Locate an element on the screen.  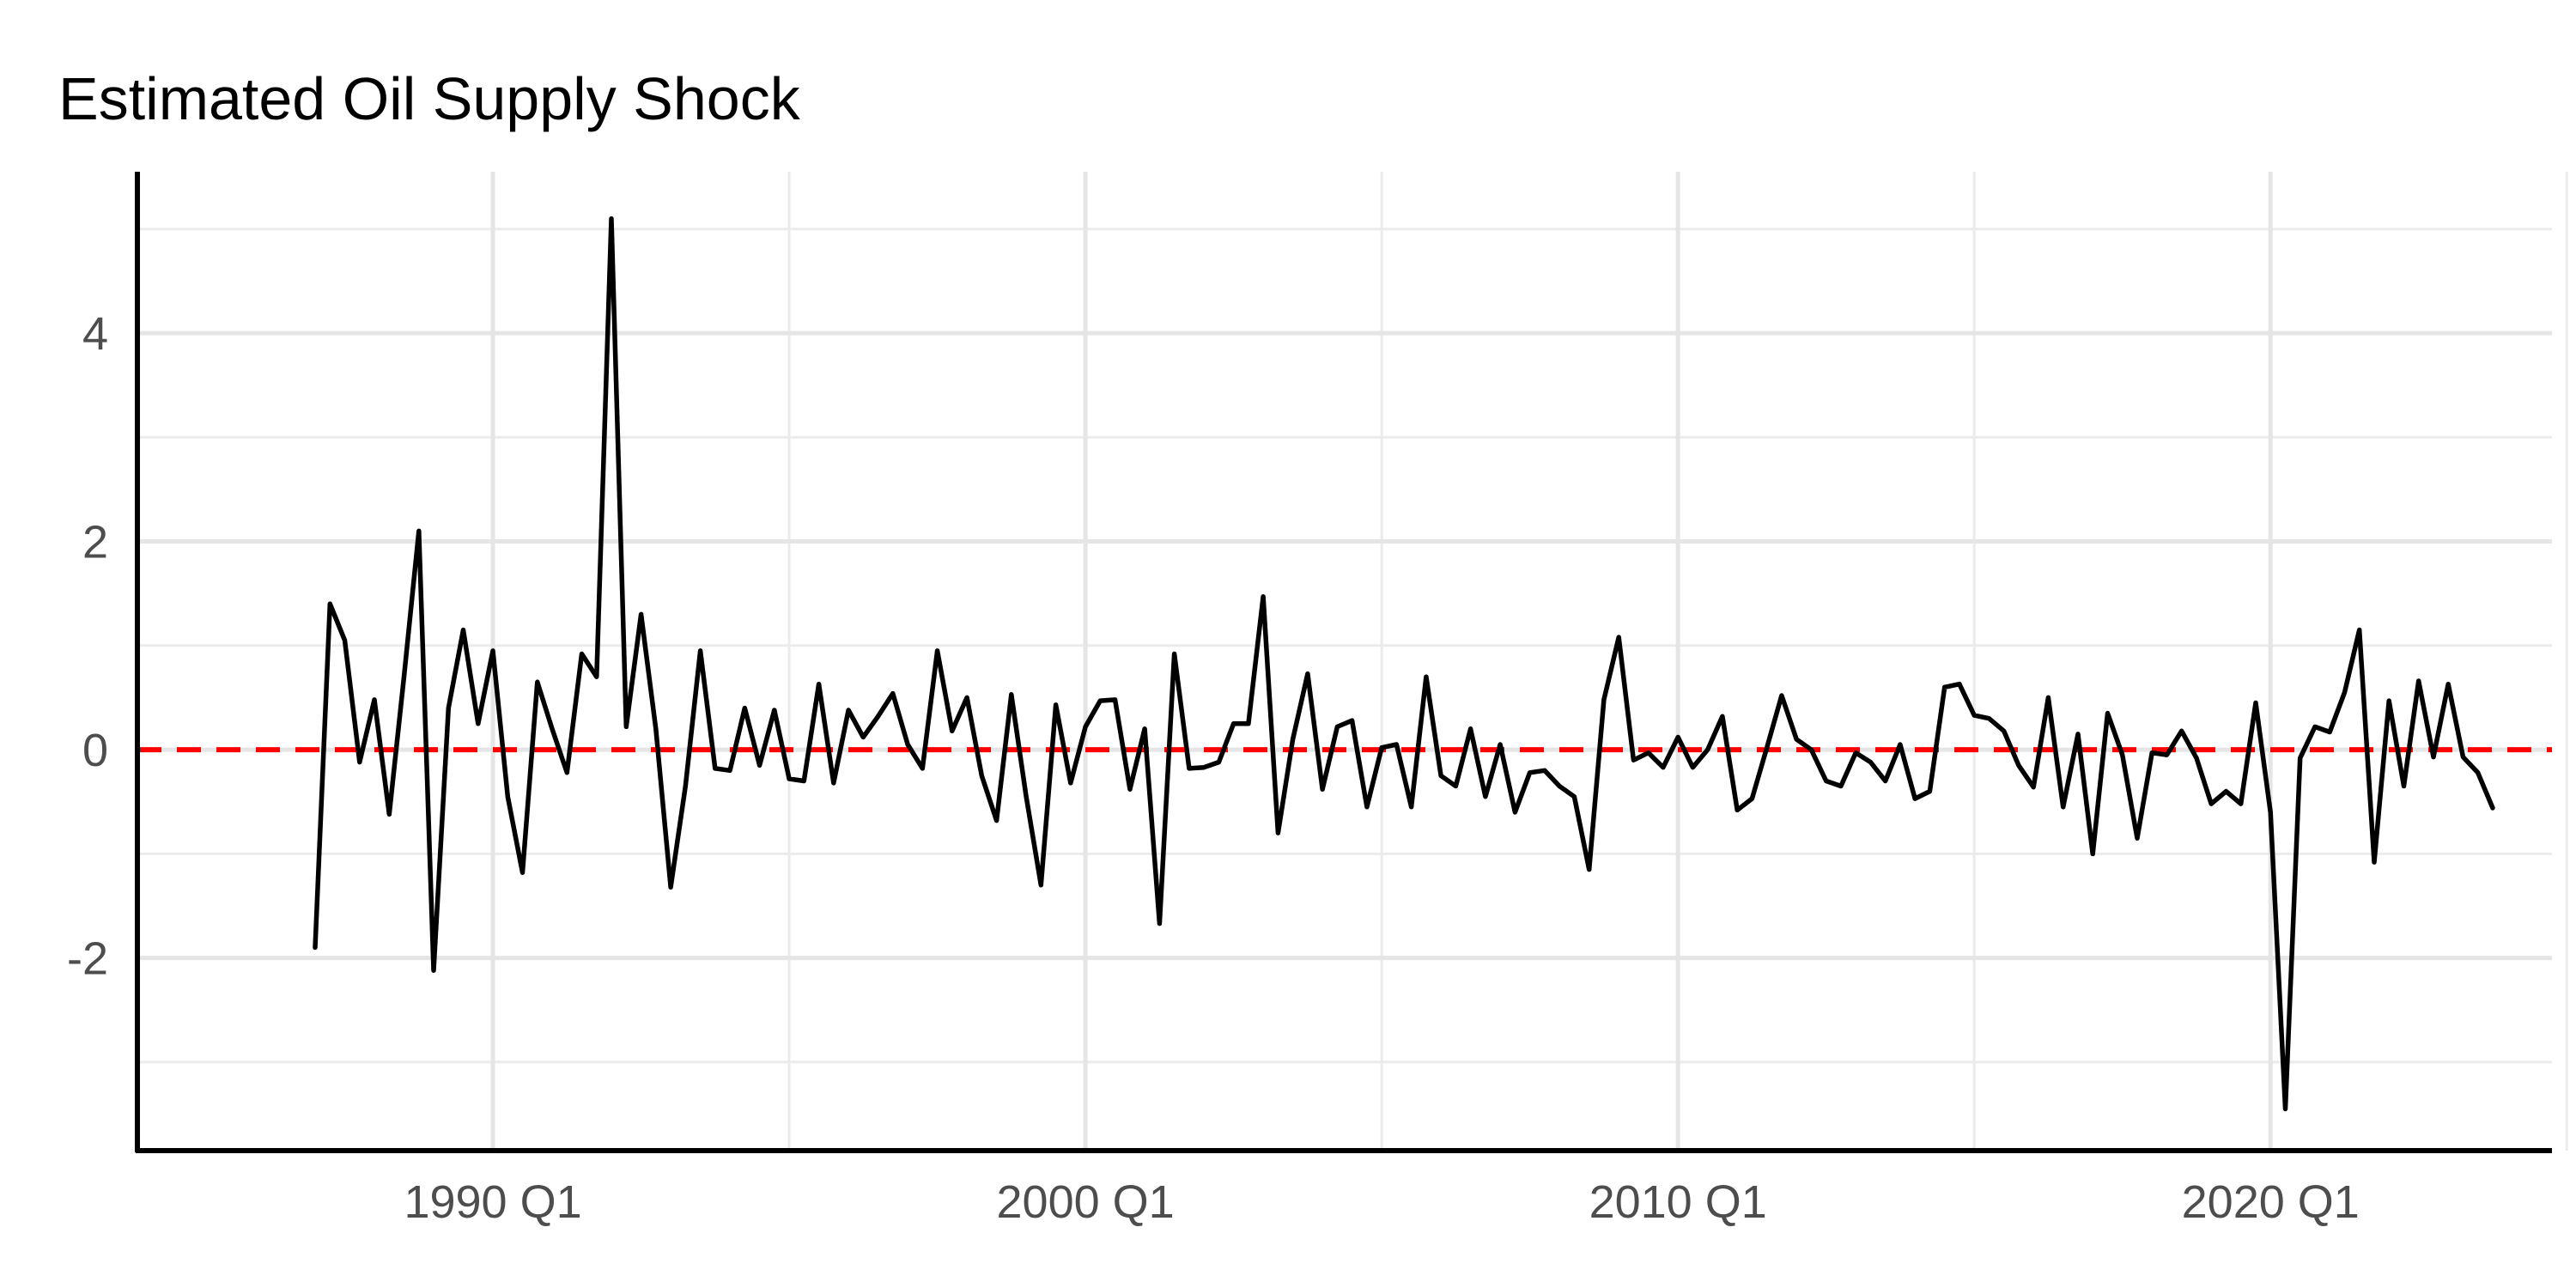
x-tick-labels: 1990 Q1 2000 Q1 2010 Q1 2020 Q1 is located at coordinates (1382, 1202).